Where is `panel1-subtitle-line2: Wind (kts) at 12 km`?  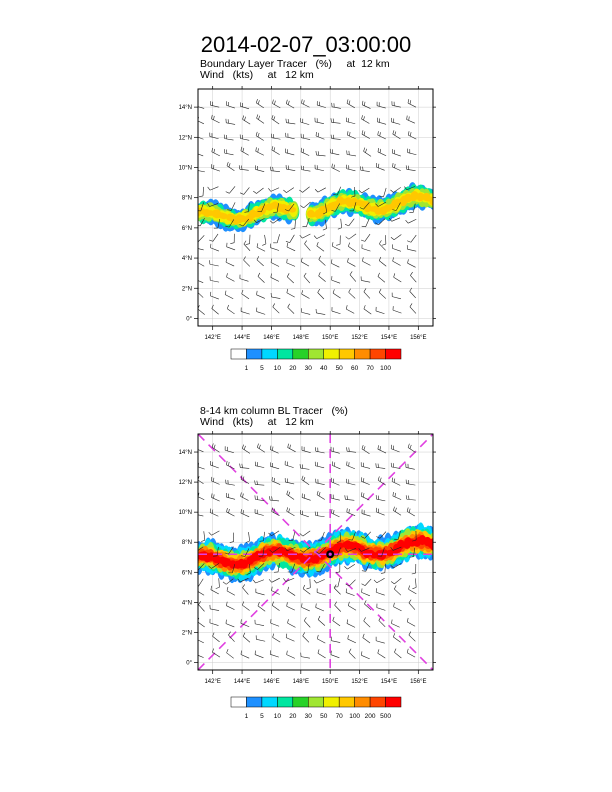
panel1-subtitle-line2: Wind (kts) at 12 km is located at coordinates (257, 75).